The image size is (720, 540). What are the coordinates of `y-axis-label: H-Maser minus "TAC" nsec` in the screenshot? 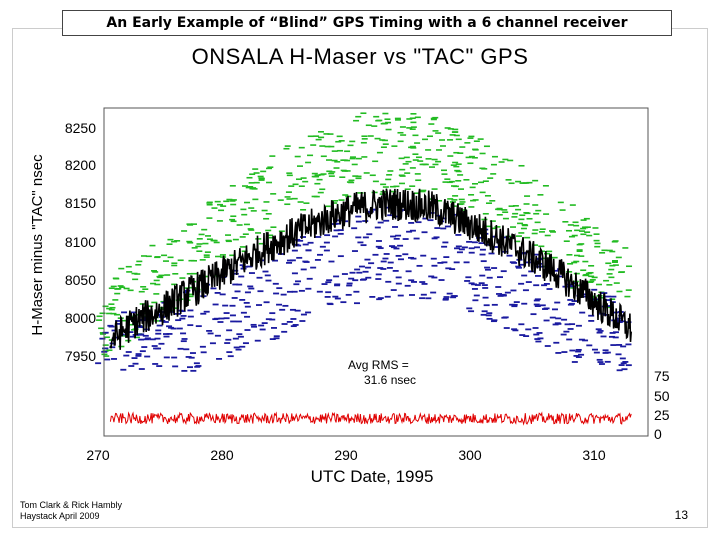 It's located at (37, 245).